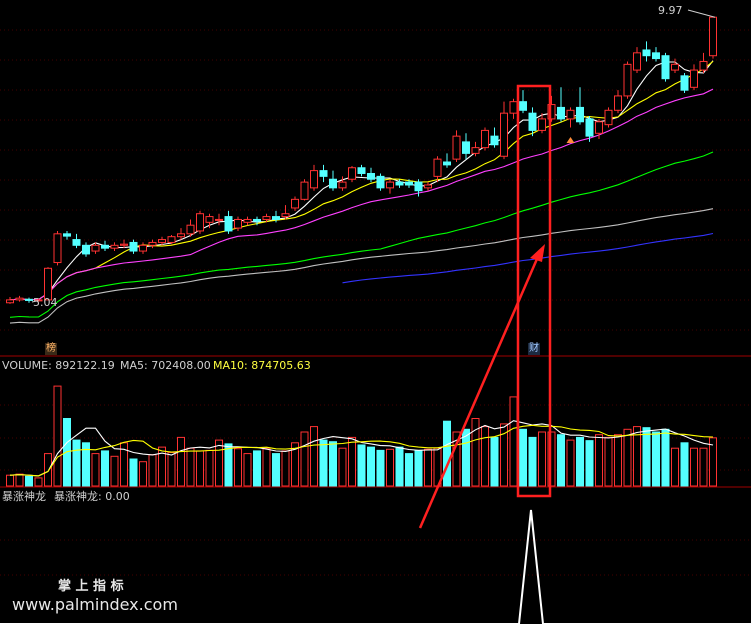 Image resolution: width=751 pixels, height=624 pixels. I want to click on watermark-url: www.palmindex.com, so click(95, 604).